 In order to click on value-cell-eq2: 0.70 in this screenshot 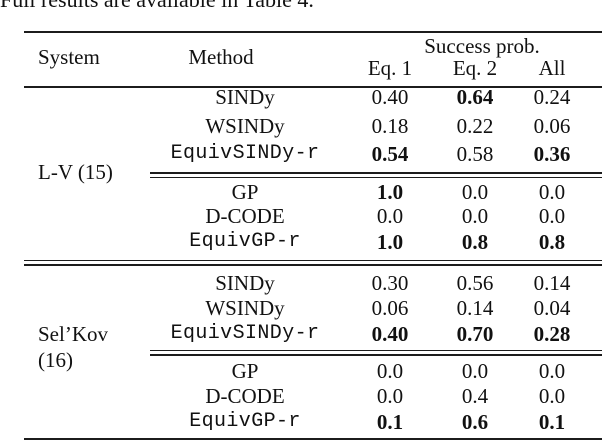, I will do `click(475, 334)`.